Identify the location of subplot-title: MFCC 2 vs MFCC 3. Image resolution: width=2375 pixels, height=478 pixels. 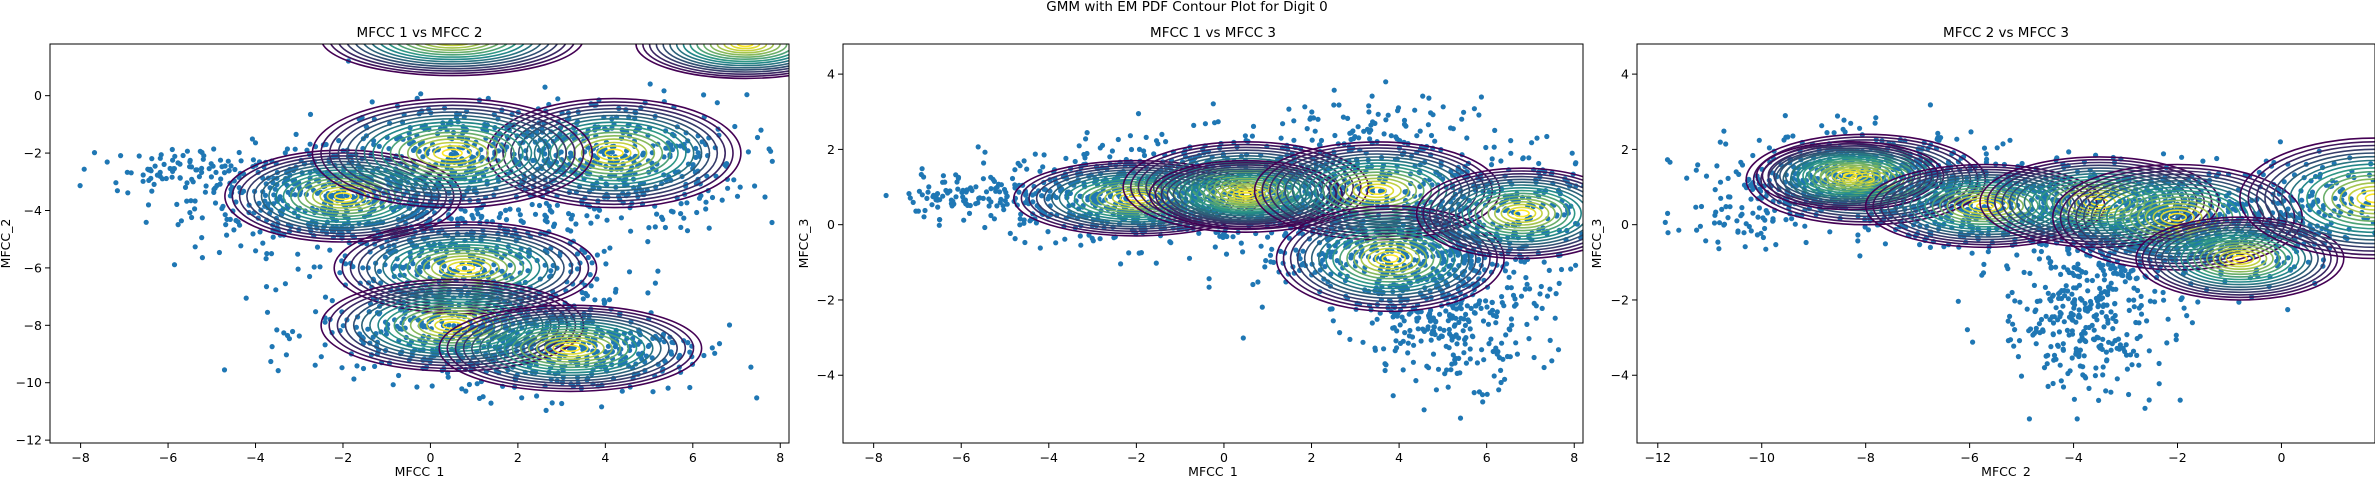
(2006, 33).